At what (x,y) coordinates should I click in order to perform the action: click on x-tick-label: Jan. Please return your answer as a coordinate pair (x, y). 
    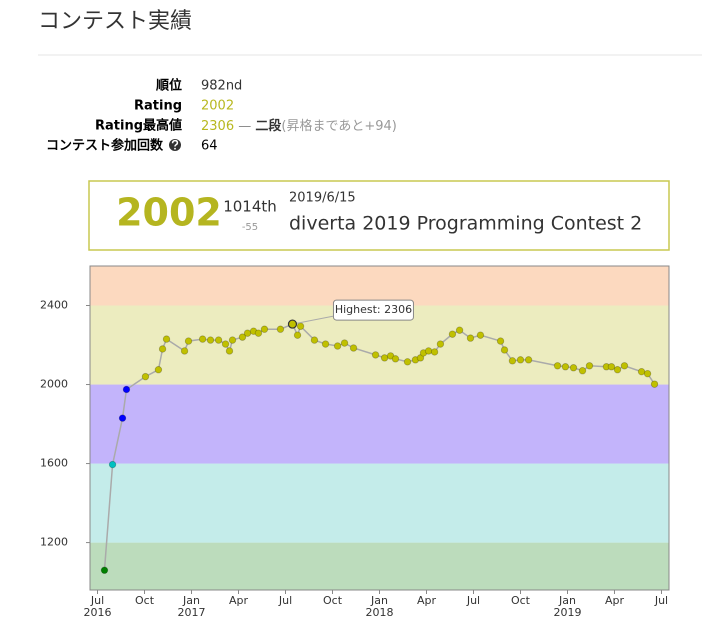
    Looking at the image, I should click on (567, 600).